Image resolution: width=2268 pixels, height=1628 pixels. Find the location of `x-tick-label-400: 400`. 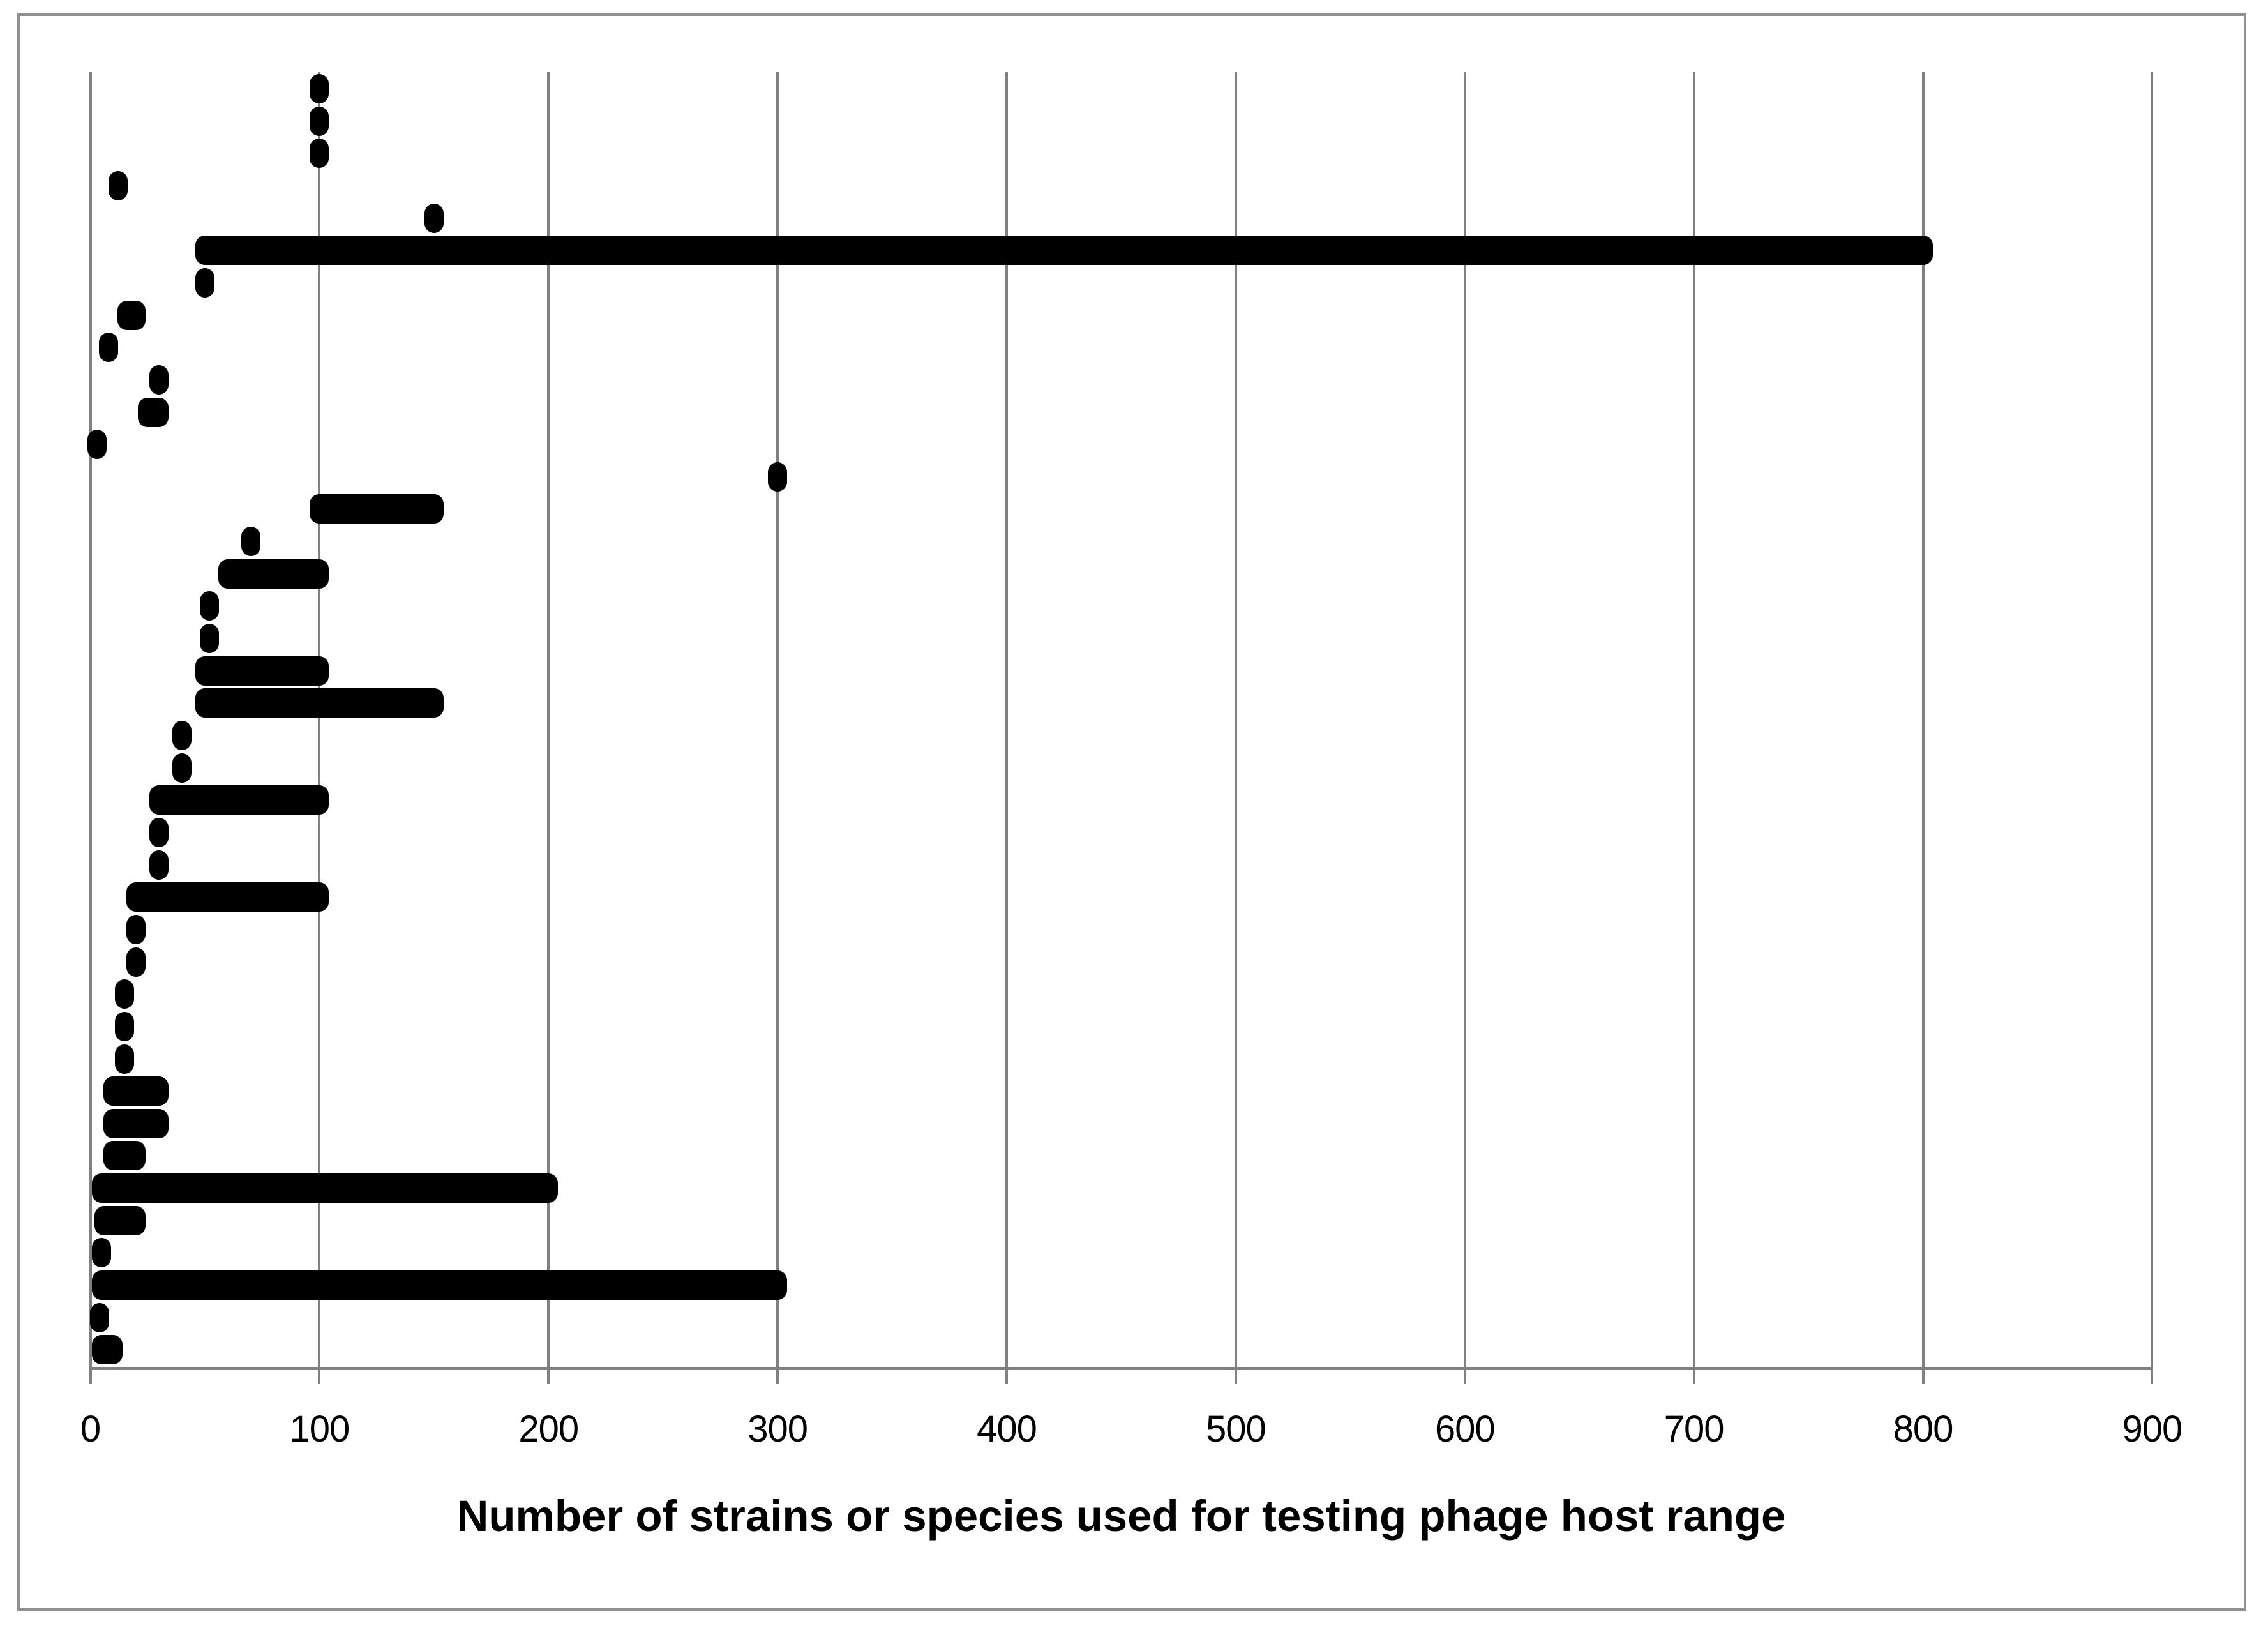

x-tick-label-400: 400 is located at coordinates (1007, 1429).